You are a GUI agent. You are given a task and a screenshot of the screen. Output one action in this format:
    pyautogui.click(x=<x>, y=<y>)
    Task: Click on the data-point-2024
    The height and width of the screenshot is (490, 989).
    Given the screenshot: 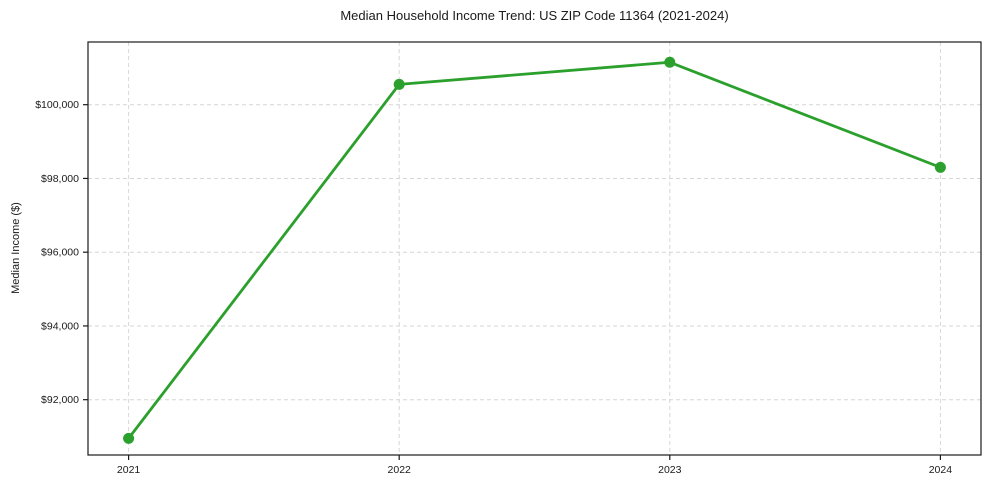 What is the action you would take?
    pyautogui.click(x=940, y=167)
    